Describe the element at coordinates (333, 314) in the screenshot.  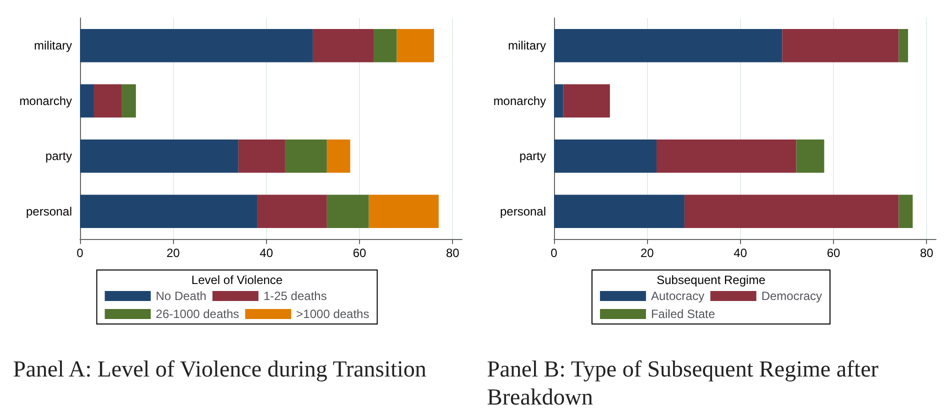
I see `legend-label: >1000 deaths` at that location.